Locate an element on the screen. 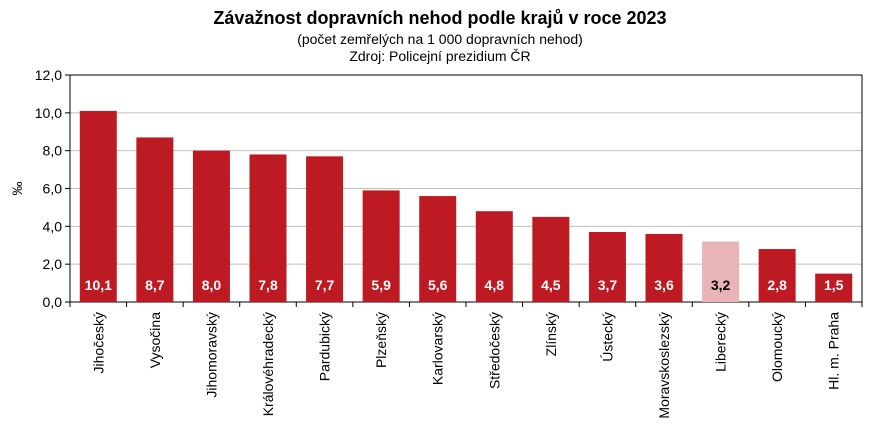 This screenshot has height=445, width=880. x-tick-label: Zlínský is located at coordinates (551, 334).